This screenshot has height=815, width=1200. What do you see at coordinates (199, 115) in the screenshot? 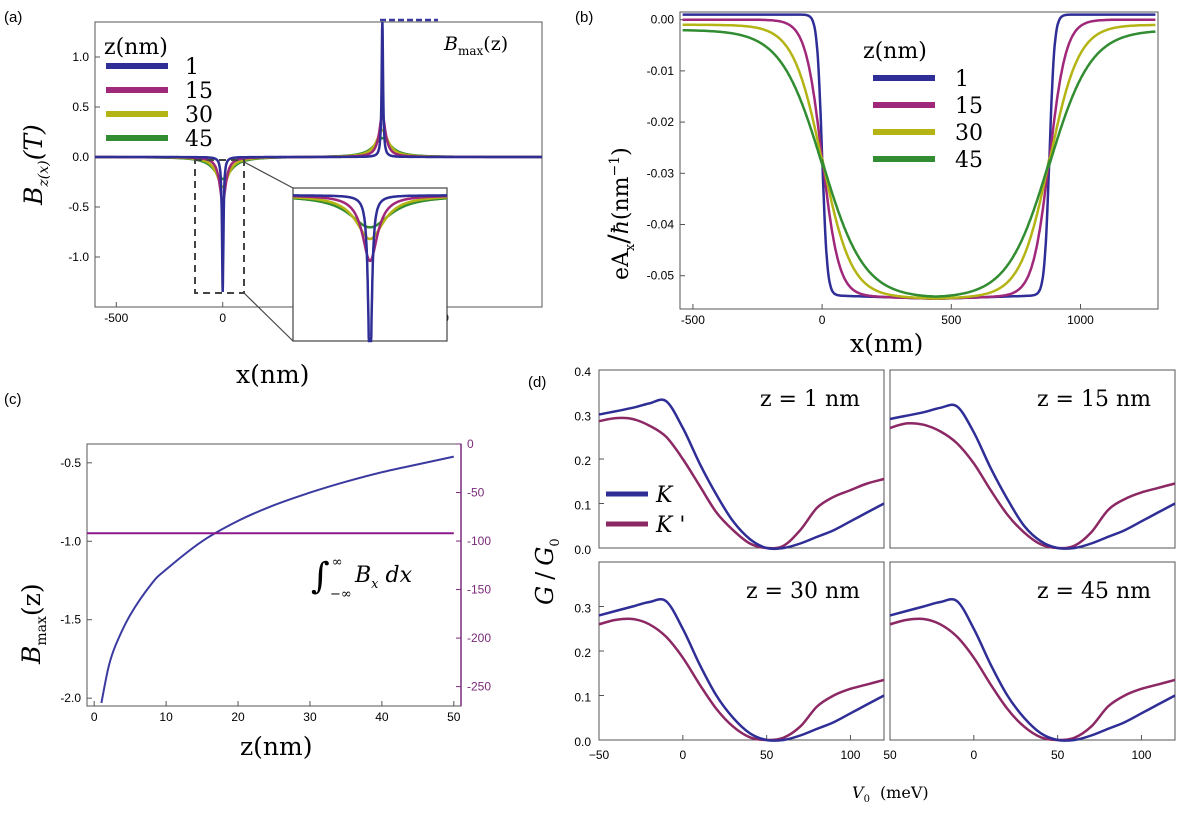
I see `legend-label-30: 30` at bounding box center [199, 115].